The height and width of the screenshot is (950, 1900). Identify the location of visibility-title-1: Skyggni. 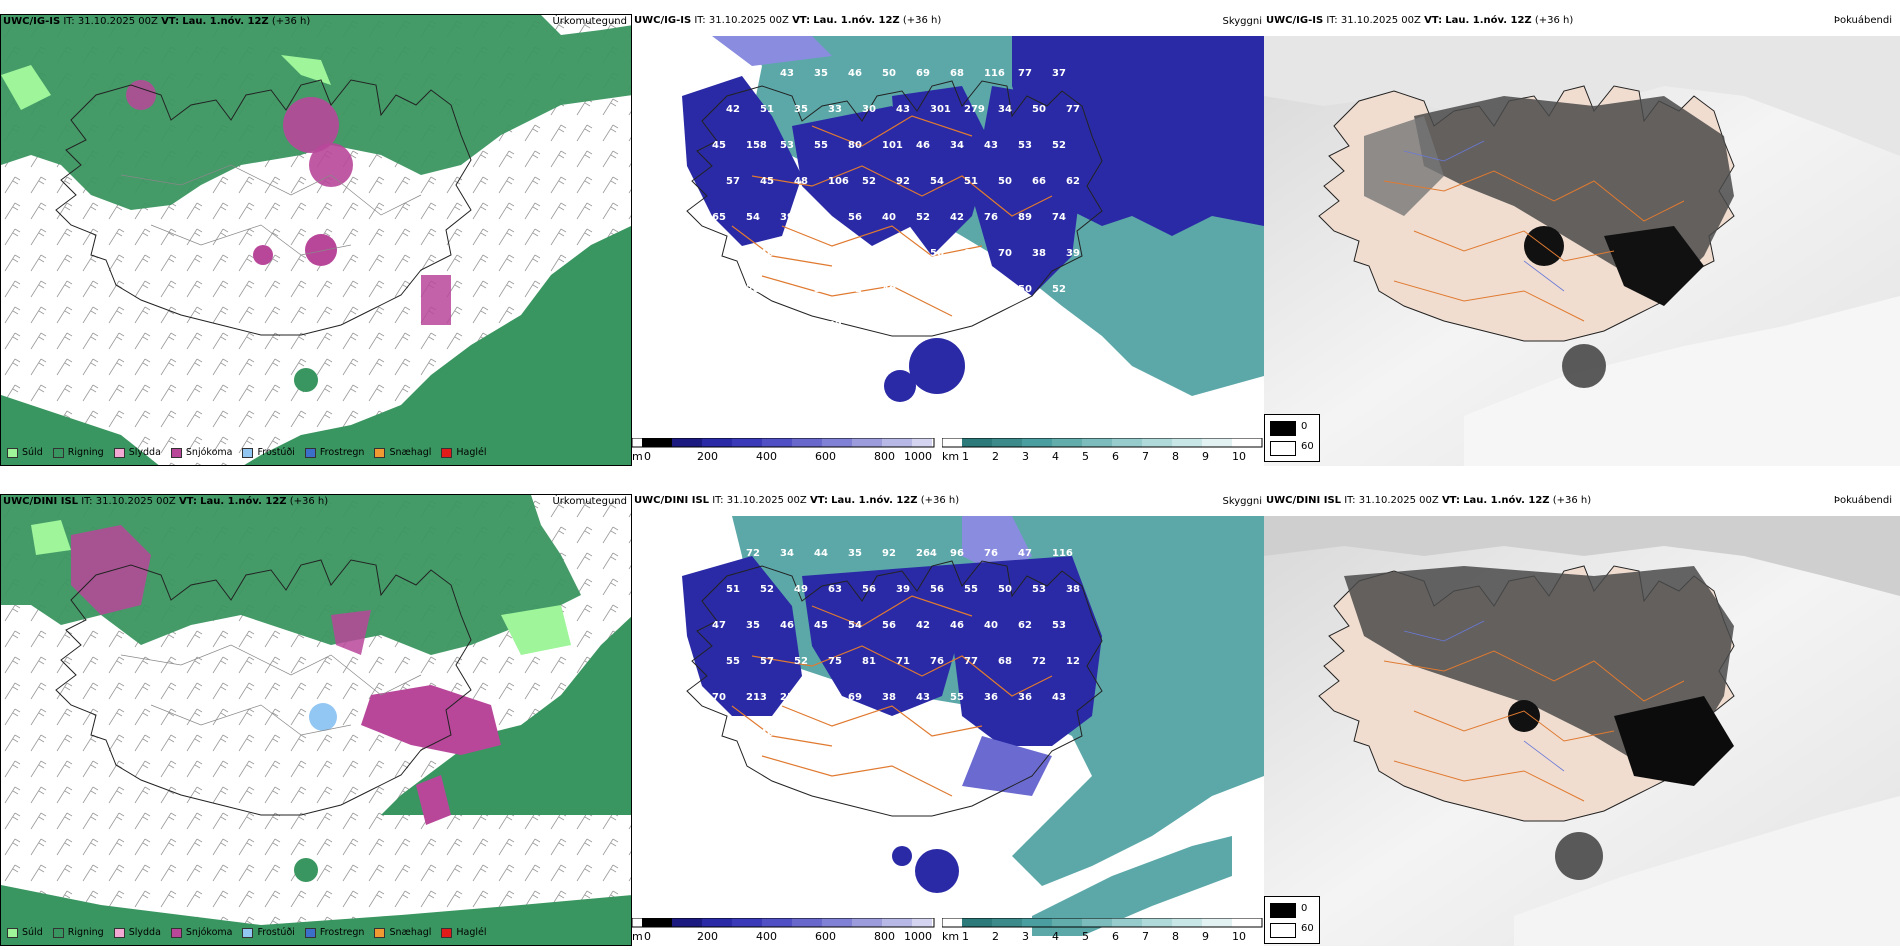
(1242, 21).